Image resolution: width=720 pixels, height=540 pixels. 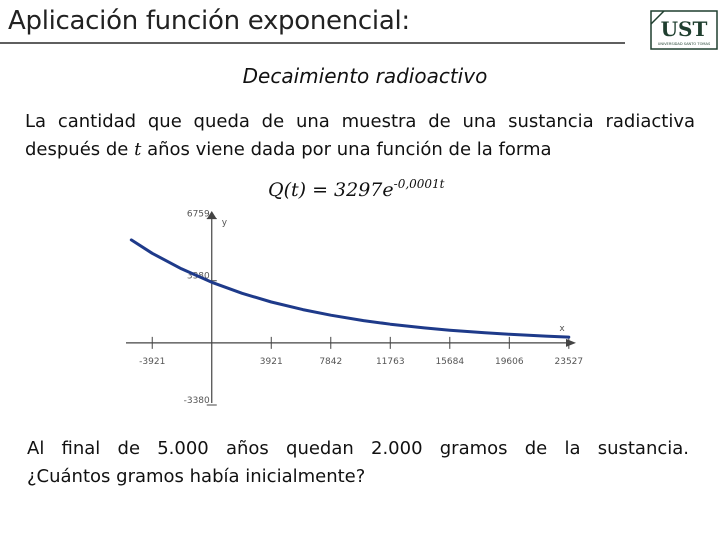 What do you see at coordinates (571, 342) in the screenshot?
I see `x-axis-arrow` at bounding box center [571, 342].